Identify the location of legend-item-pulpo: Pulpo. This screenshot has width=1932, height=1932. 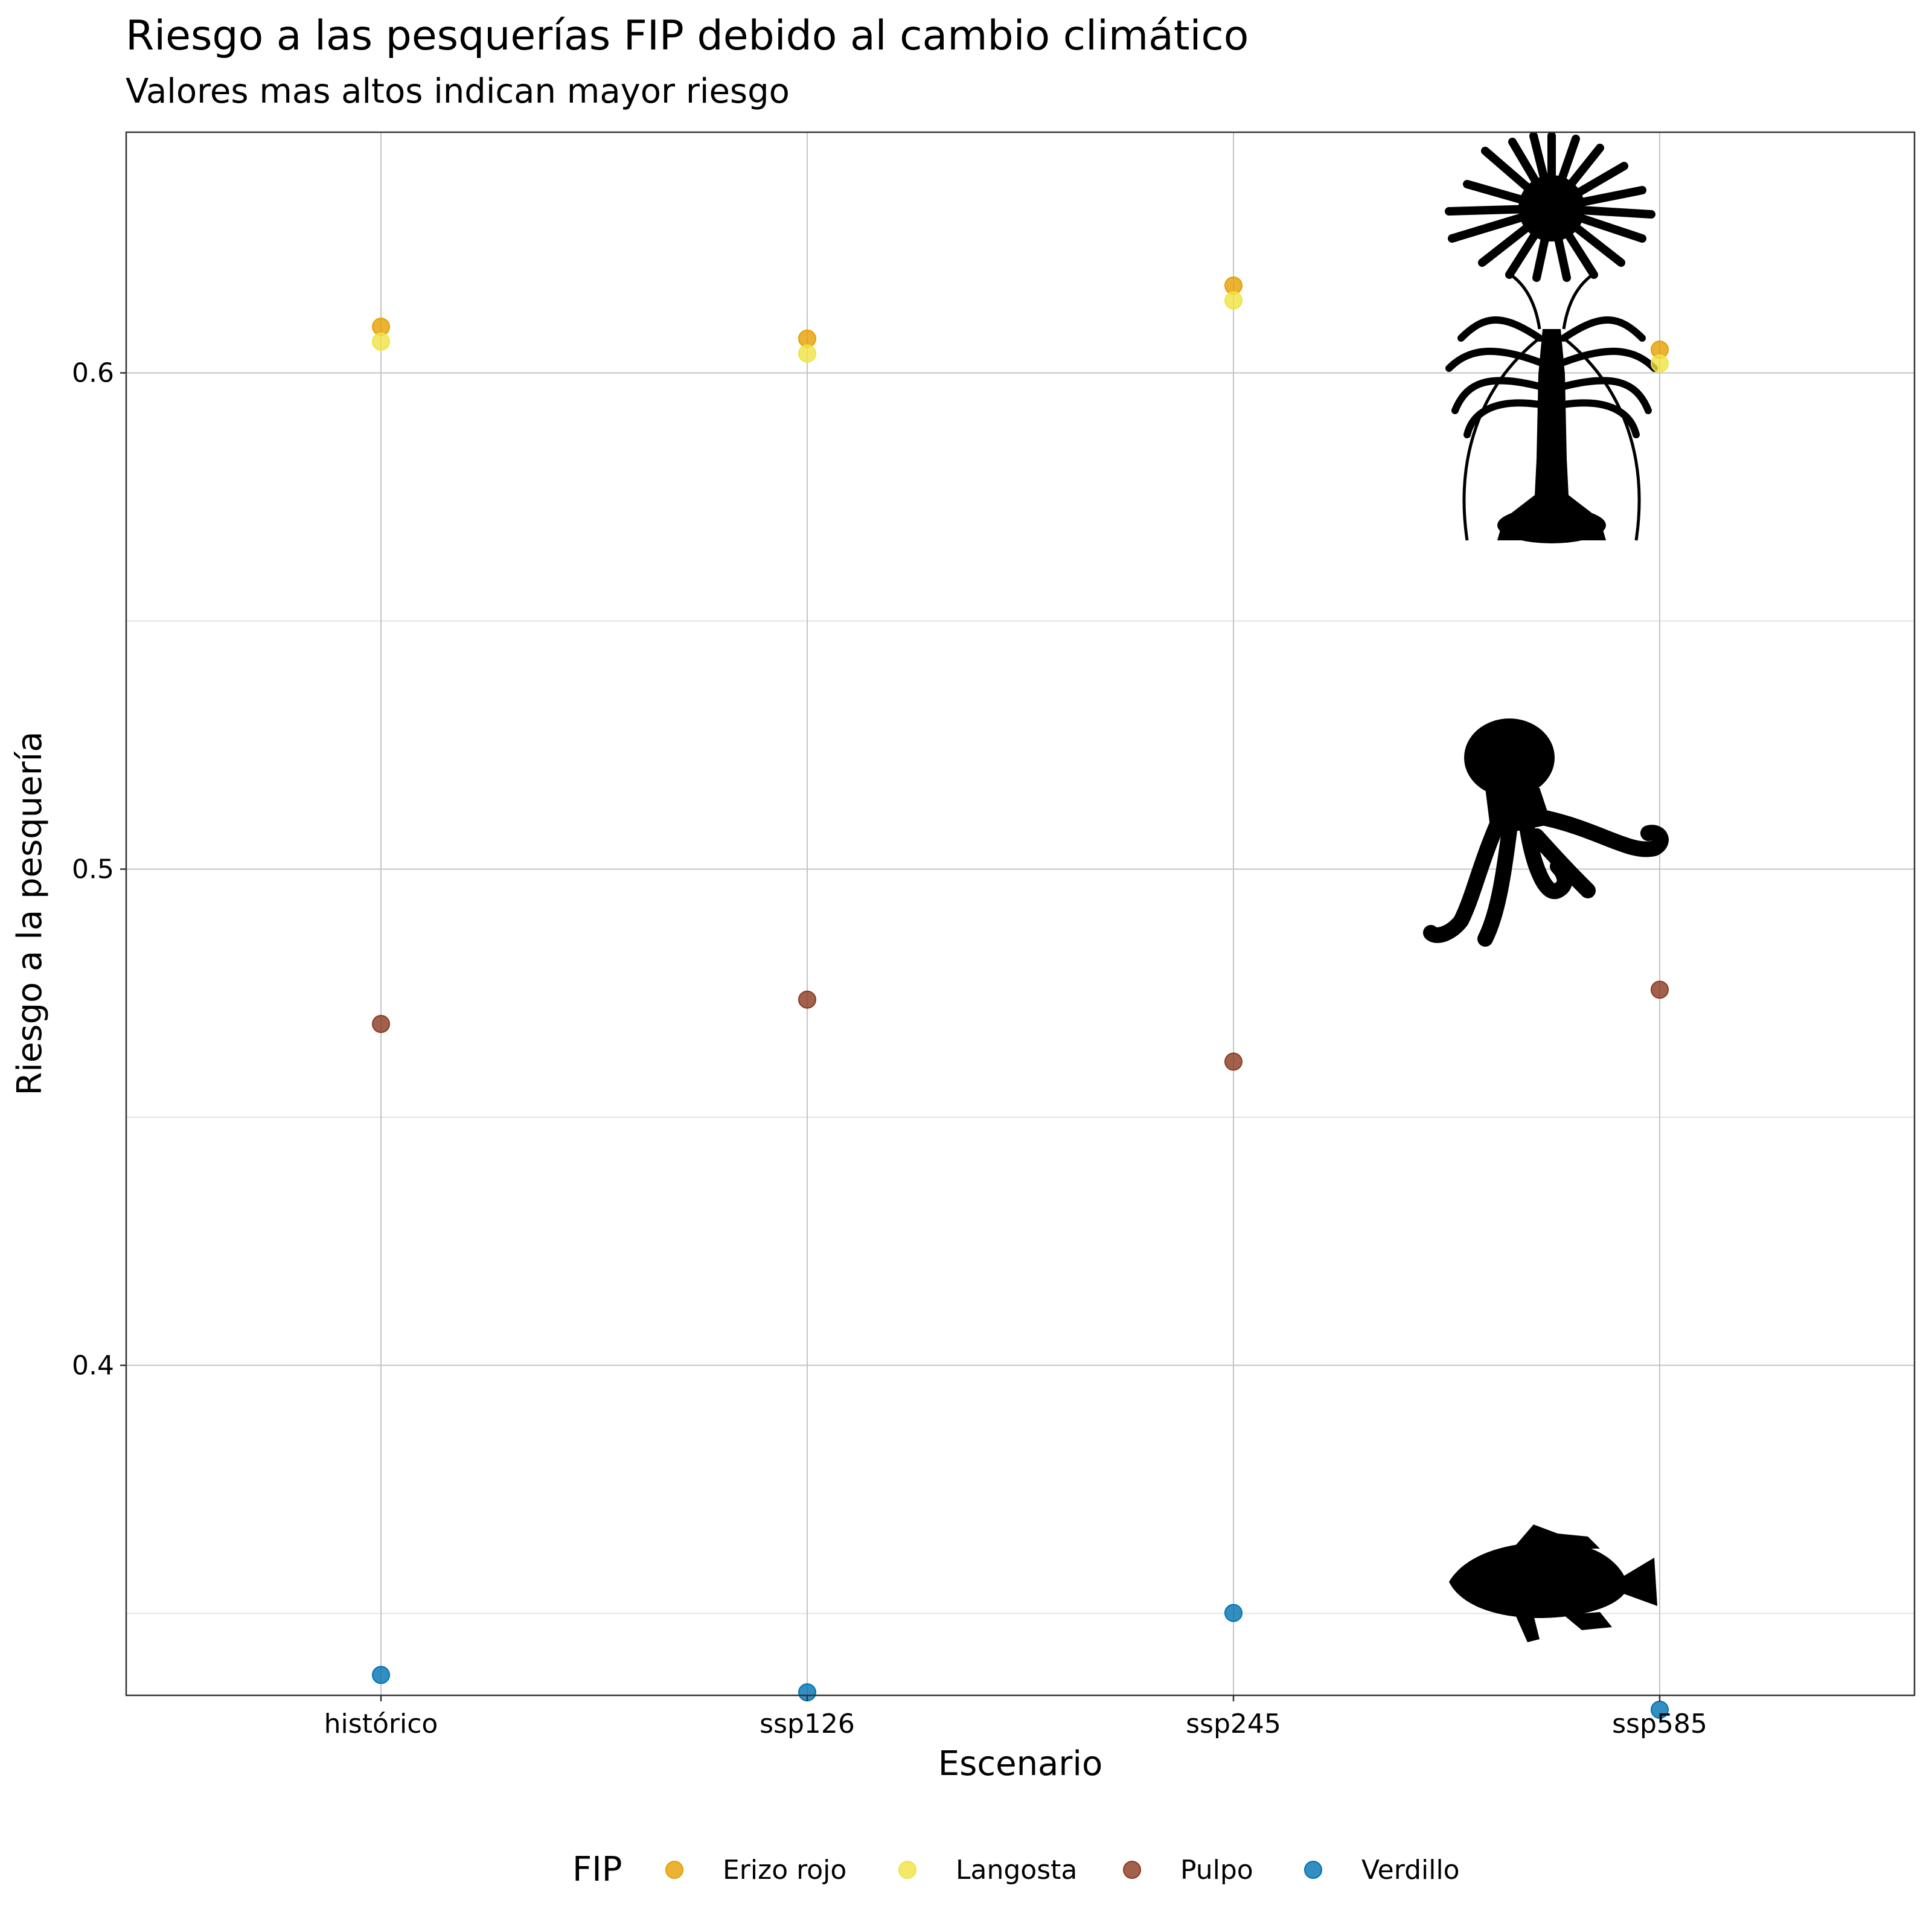
(1188, 1870).